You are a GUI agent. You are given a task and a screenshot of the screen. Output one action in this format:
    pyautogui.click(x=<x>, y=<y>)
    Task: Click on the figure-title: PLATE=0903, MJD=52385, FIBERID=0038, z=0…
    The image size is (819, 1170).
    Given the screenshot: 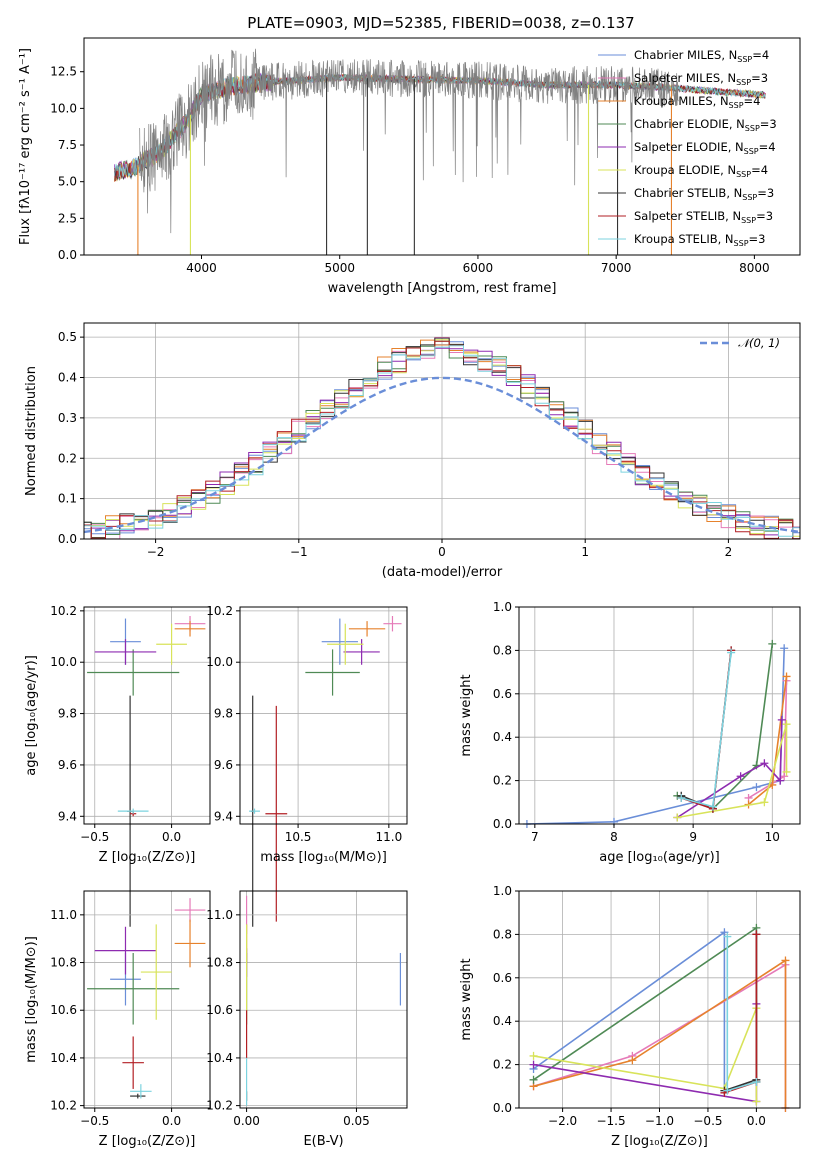 What is the action you would take?
    pyautogui.click(x=440, y=23)
    